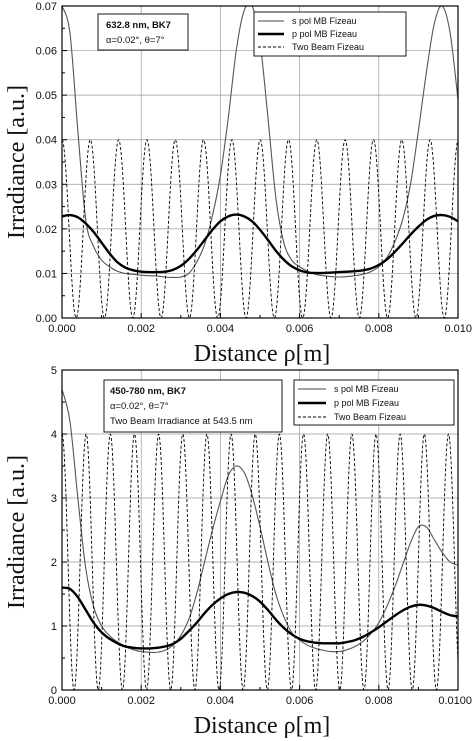 Image resolution: width=474 pixels, height=741 pixels. I want to click on chart-bottom-series-p-pol, so click(260, 618).